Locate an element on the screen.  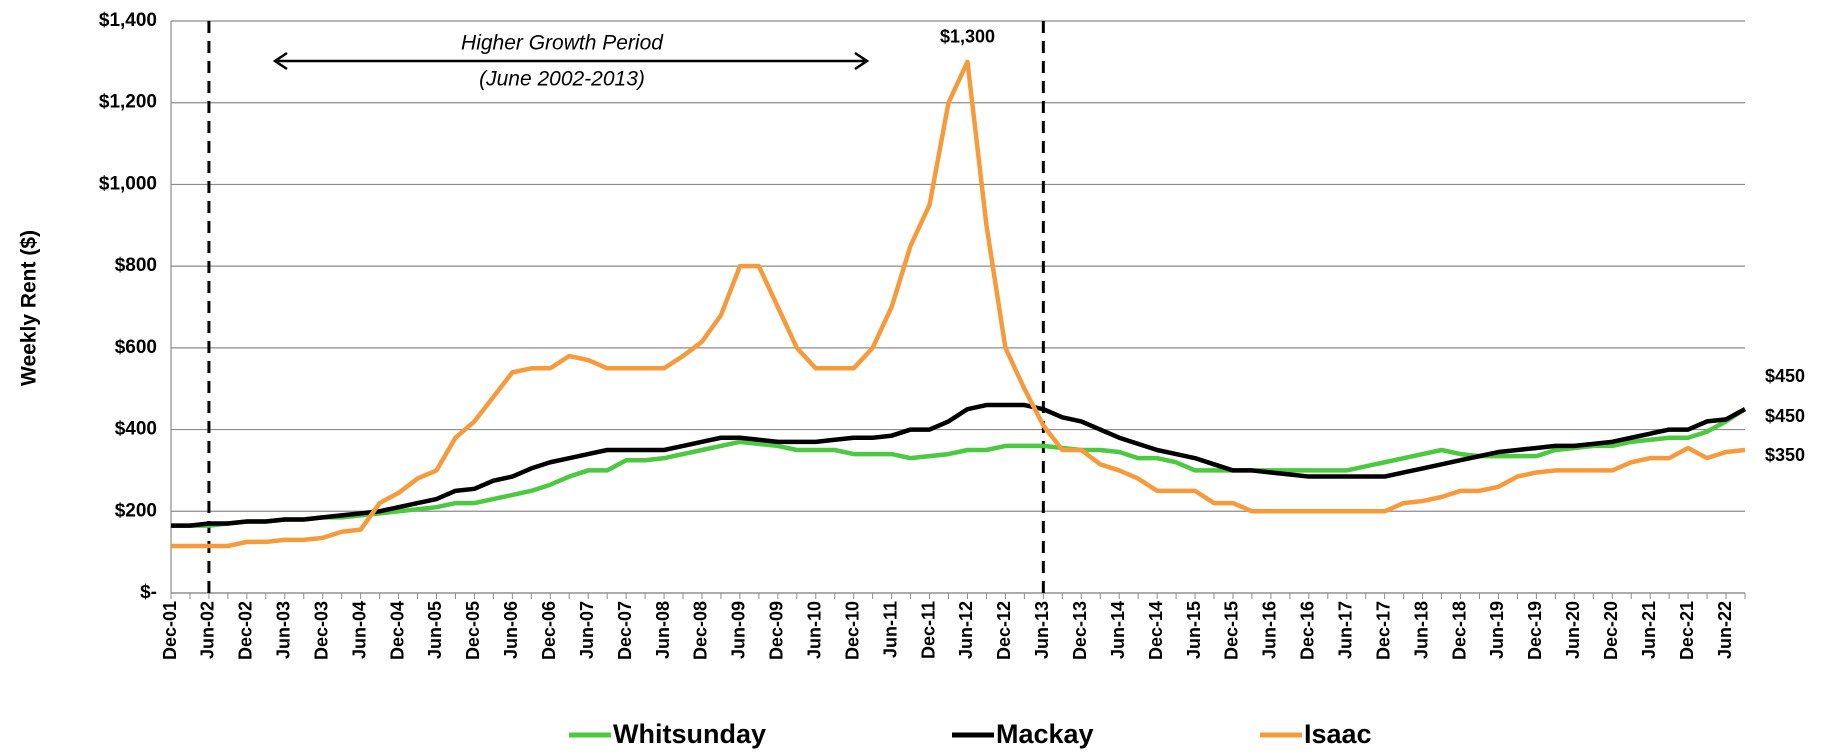
y-tick-label: $400 is located at coordinates (136, 429).